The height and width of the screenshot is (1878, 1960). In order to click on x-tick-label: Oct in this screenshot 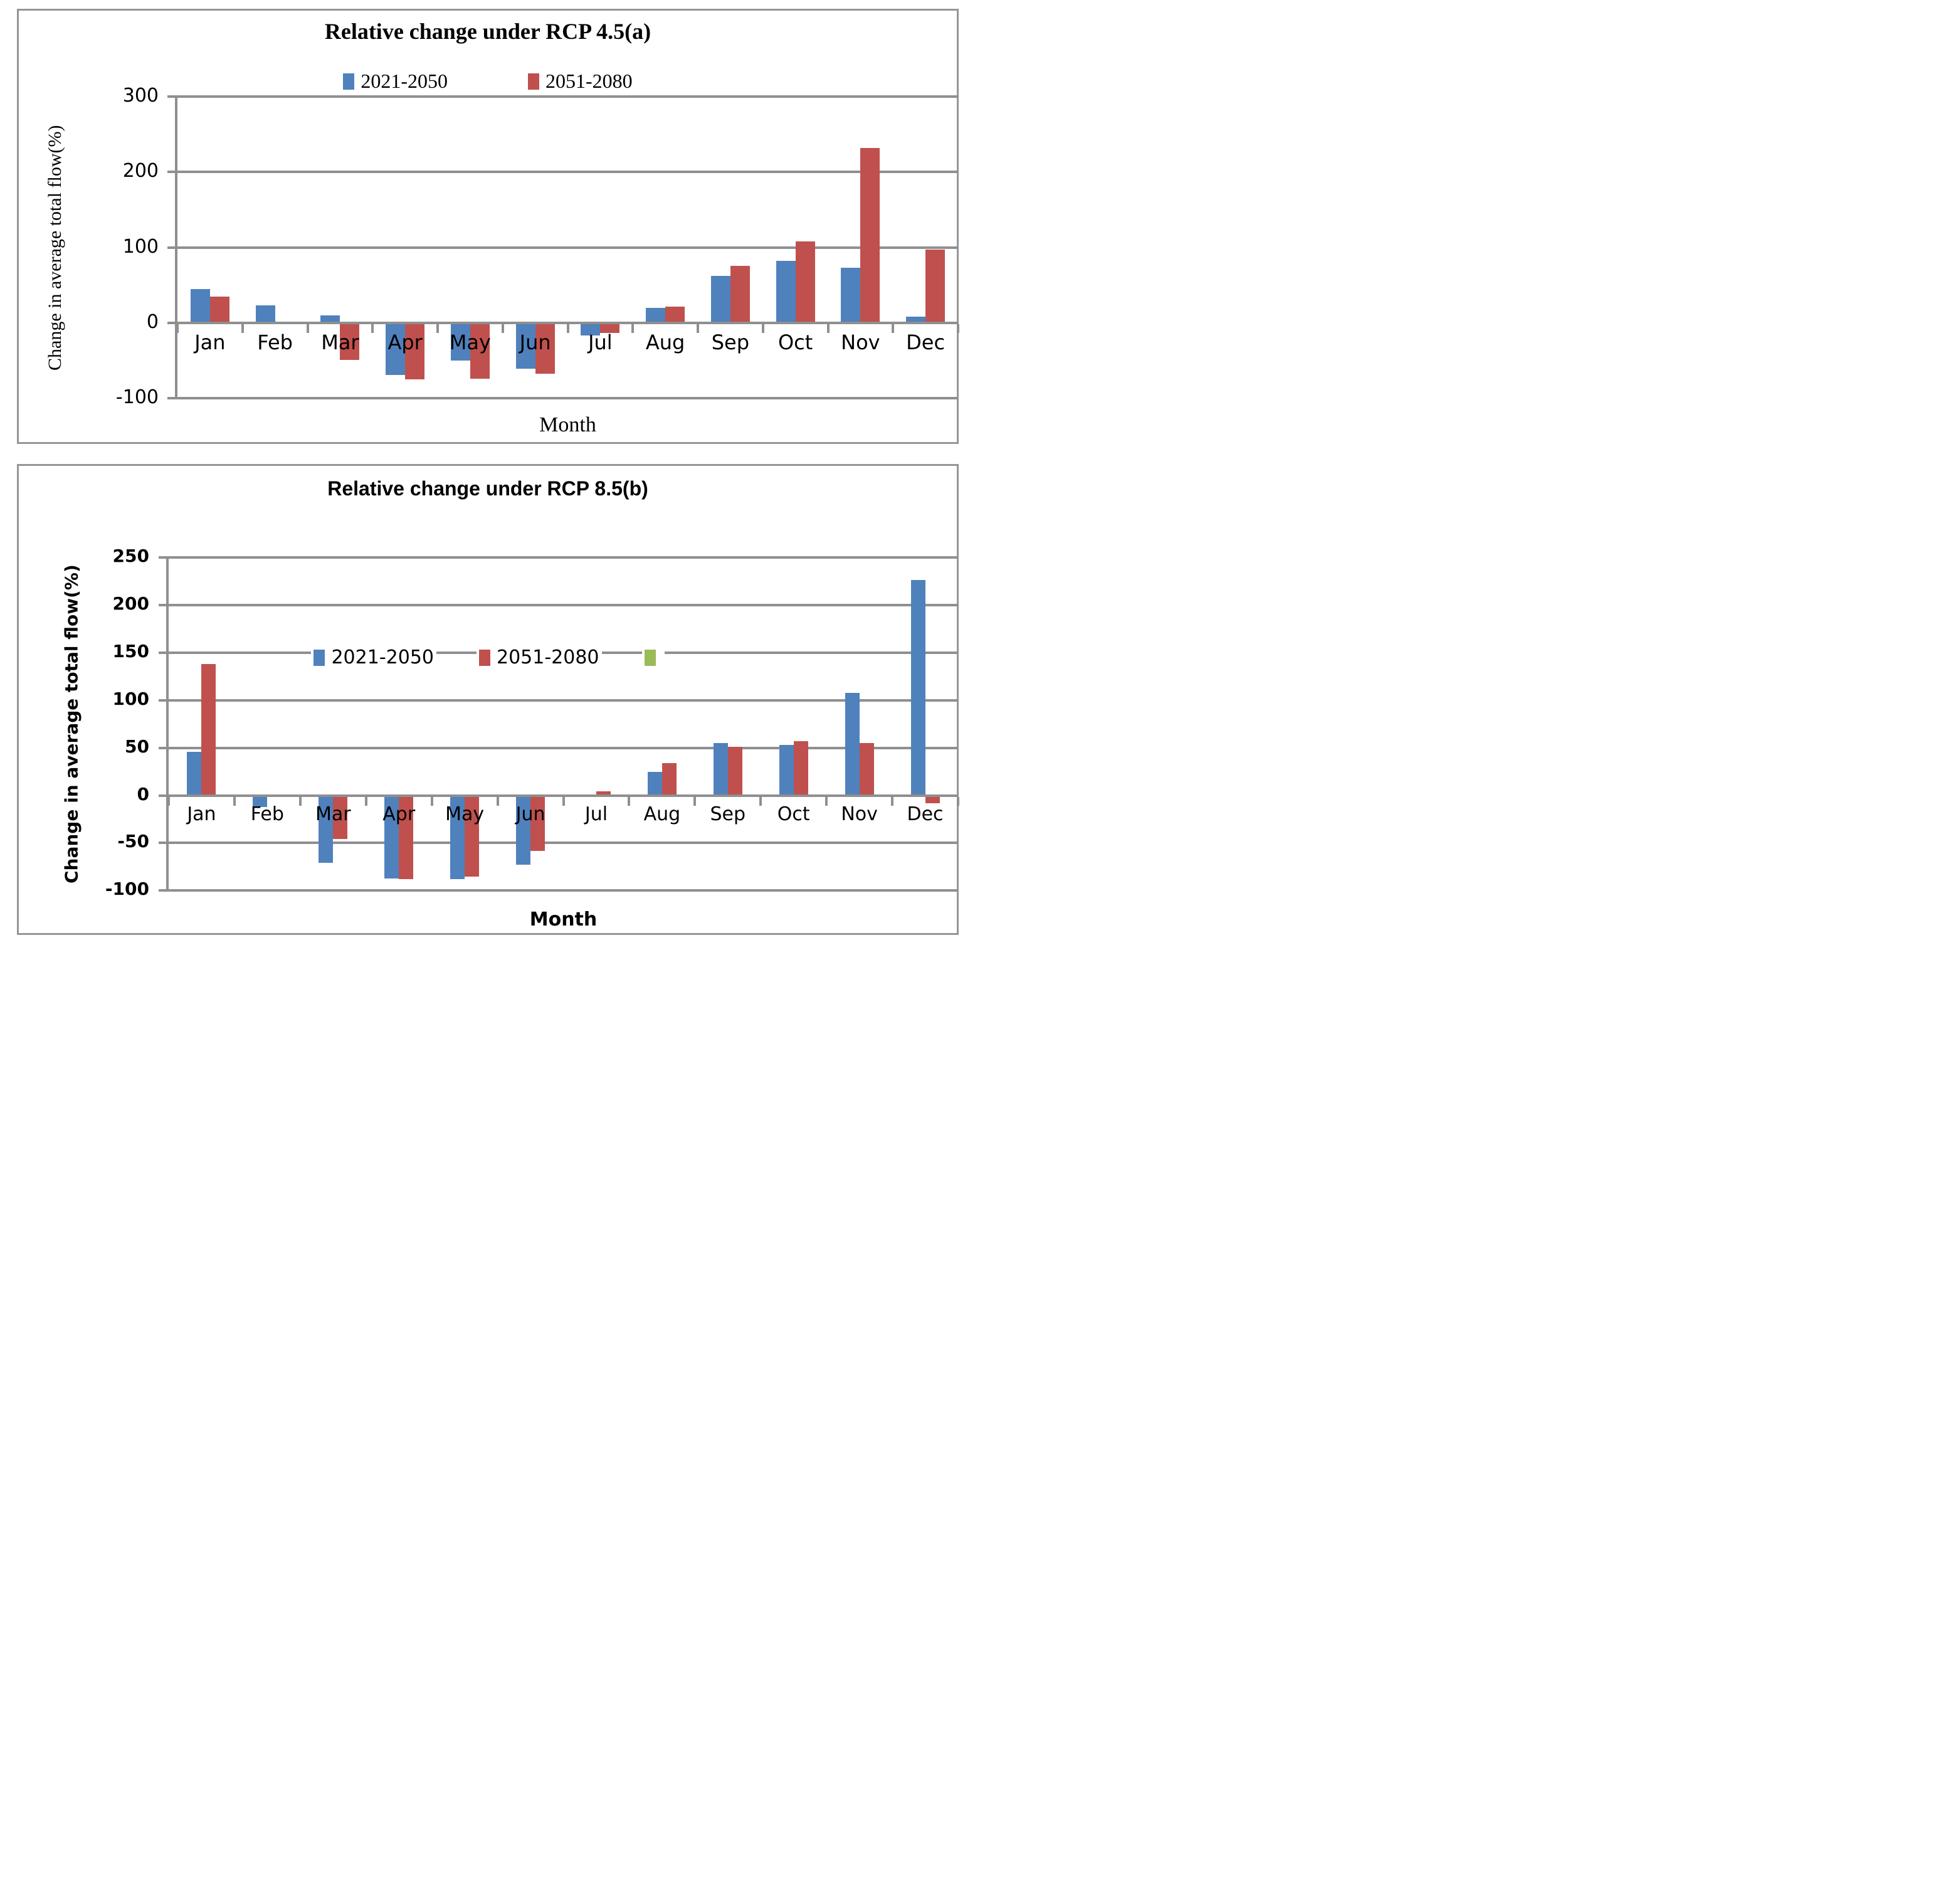, I will do `click(795, 342)`.